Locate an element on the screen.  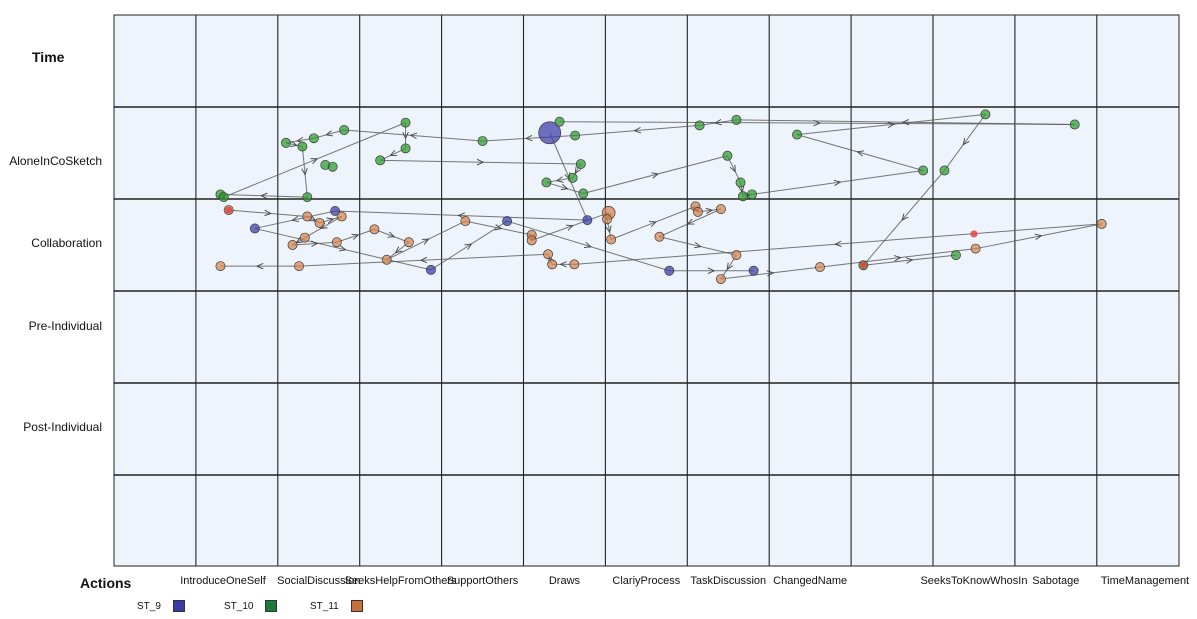
column-label: SeeksHelpFromOthers is located at coordinates (401, 581).